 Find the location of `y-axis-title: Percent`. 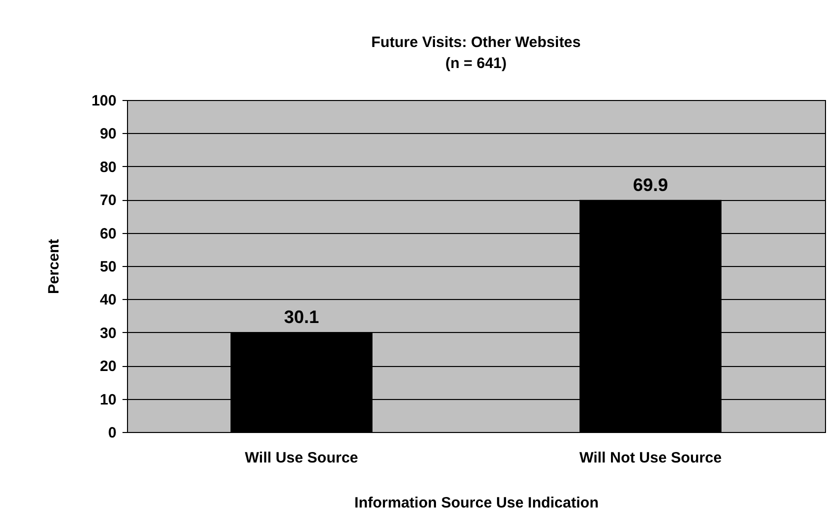

y-axis-title: Percent is located at coordinates (53, 266).